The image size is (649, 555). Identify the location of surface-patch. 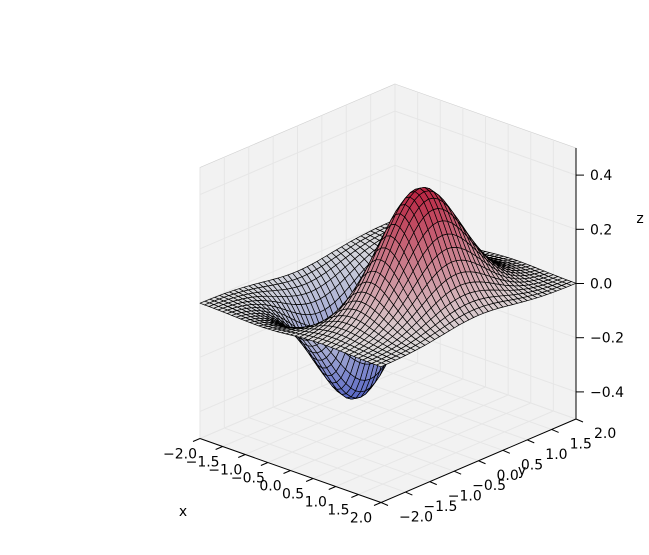
(381, 365).